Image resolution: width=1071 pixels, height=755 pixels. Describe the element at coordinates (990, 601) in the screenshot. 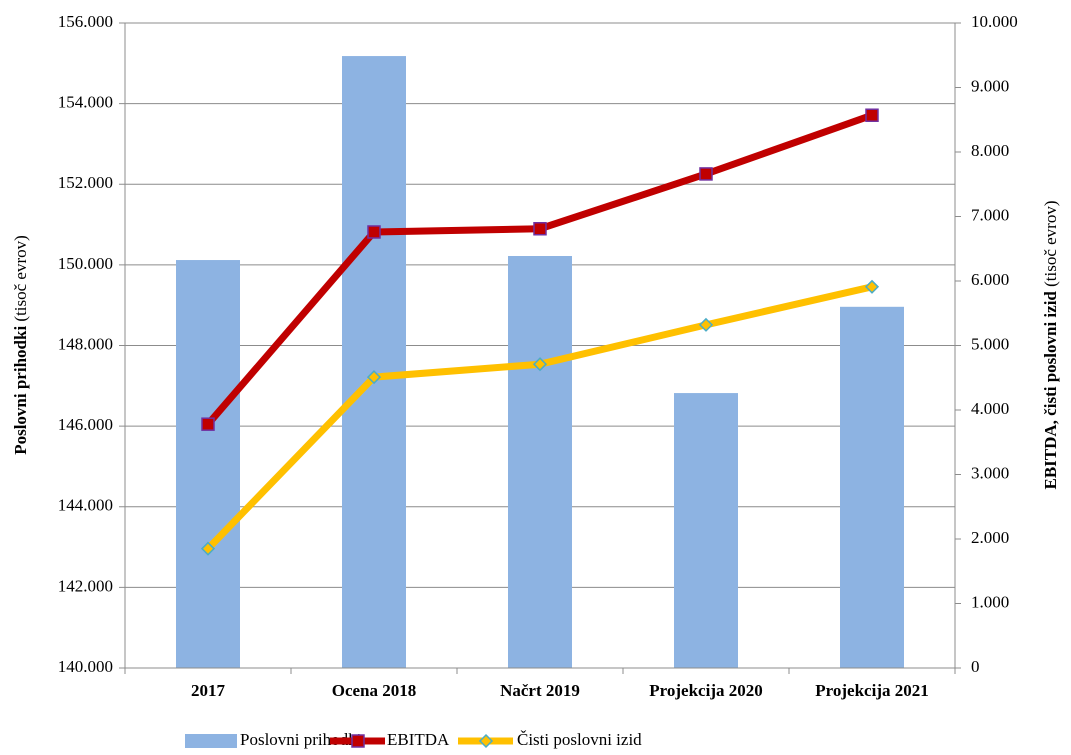

I see `y2-tick-label: 1.000` at that location.